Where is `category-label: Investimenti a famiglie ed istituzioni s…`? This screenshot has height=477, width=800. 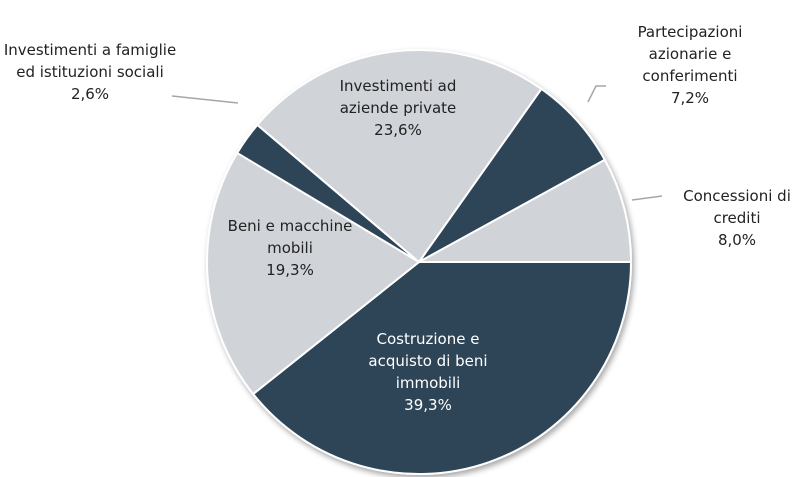
category-label: Investimenti a famiglie ed istituzioni s… is located at coordinates (90, 61).